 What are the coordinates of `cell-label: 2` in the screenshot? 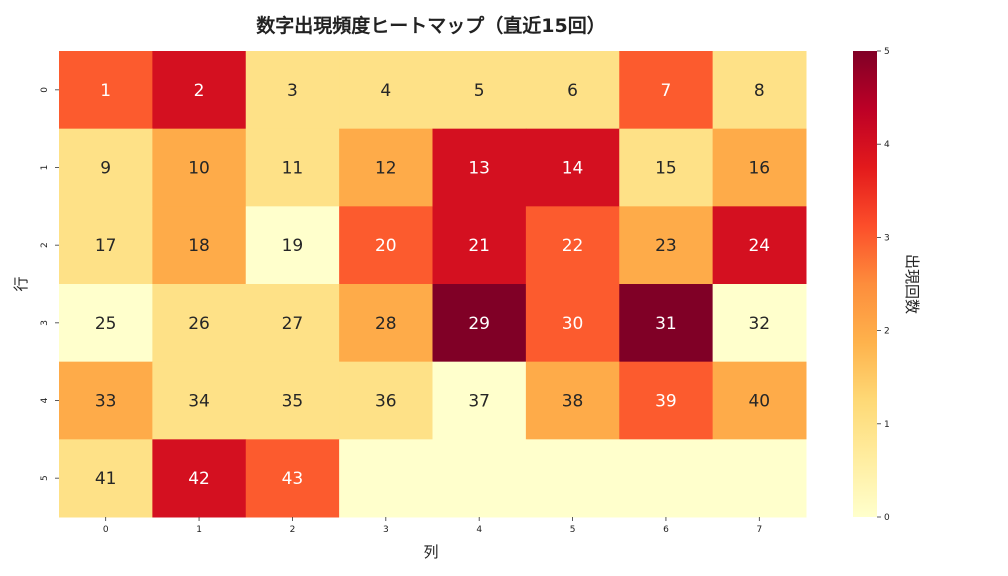 It's located at (199, 91).